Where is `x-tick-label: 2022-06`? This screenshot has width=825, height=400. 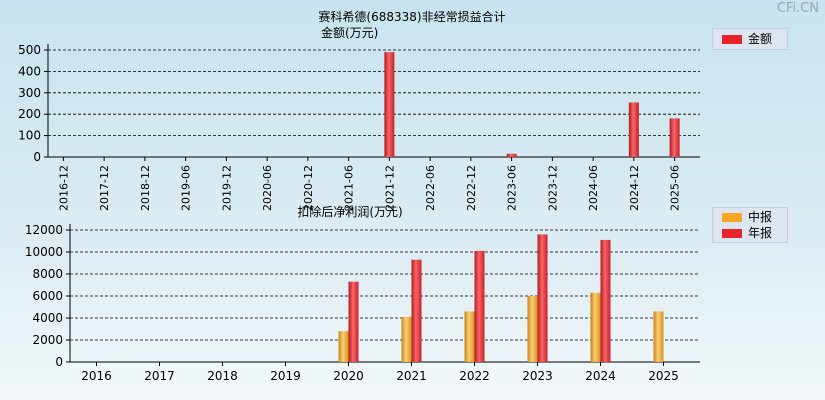 x-tick-label: 2022-06 is located at coordinates (430, 188).